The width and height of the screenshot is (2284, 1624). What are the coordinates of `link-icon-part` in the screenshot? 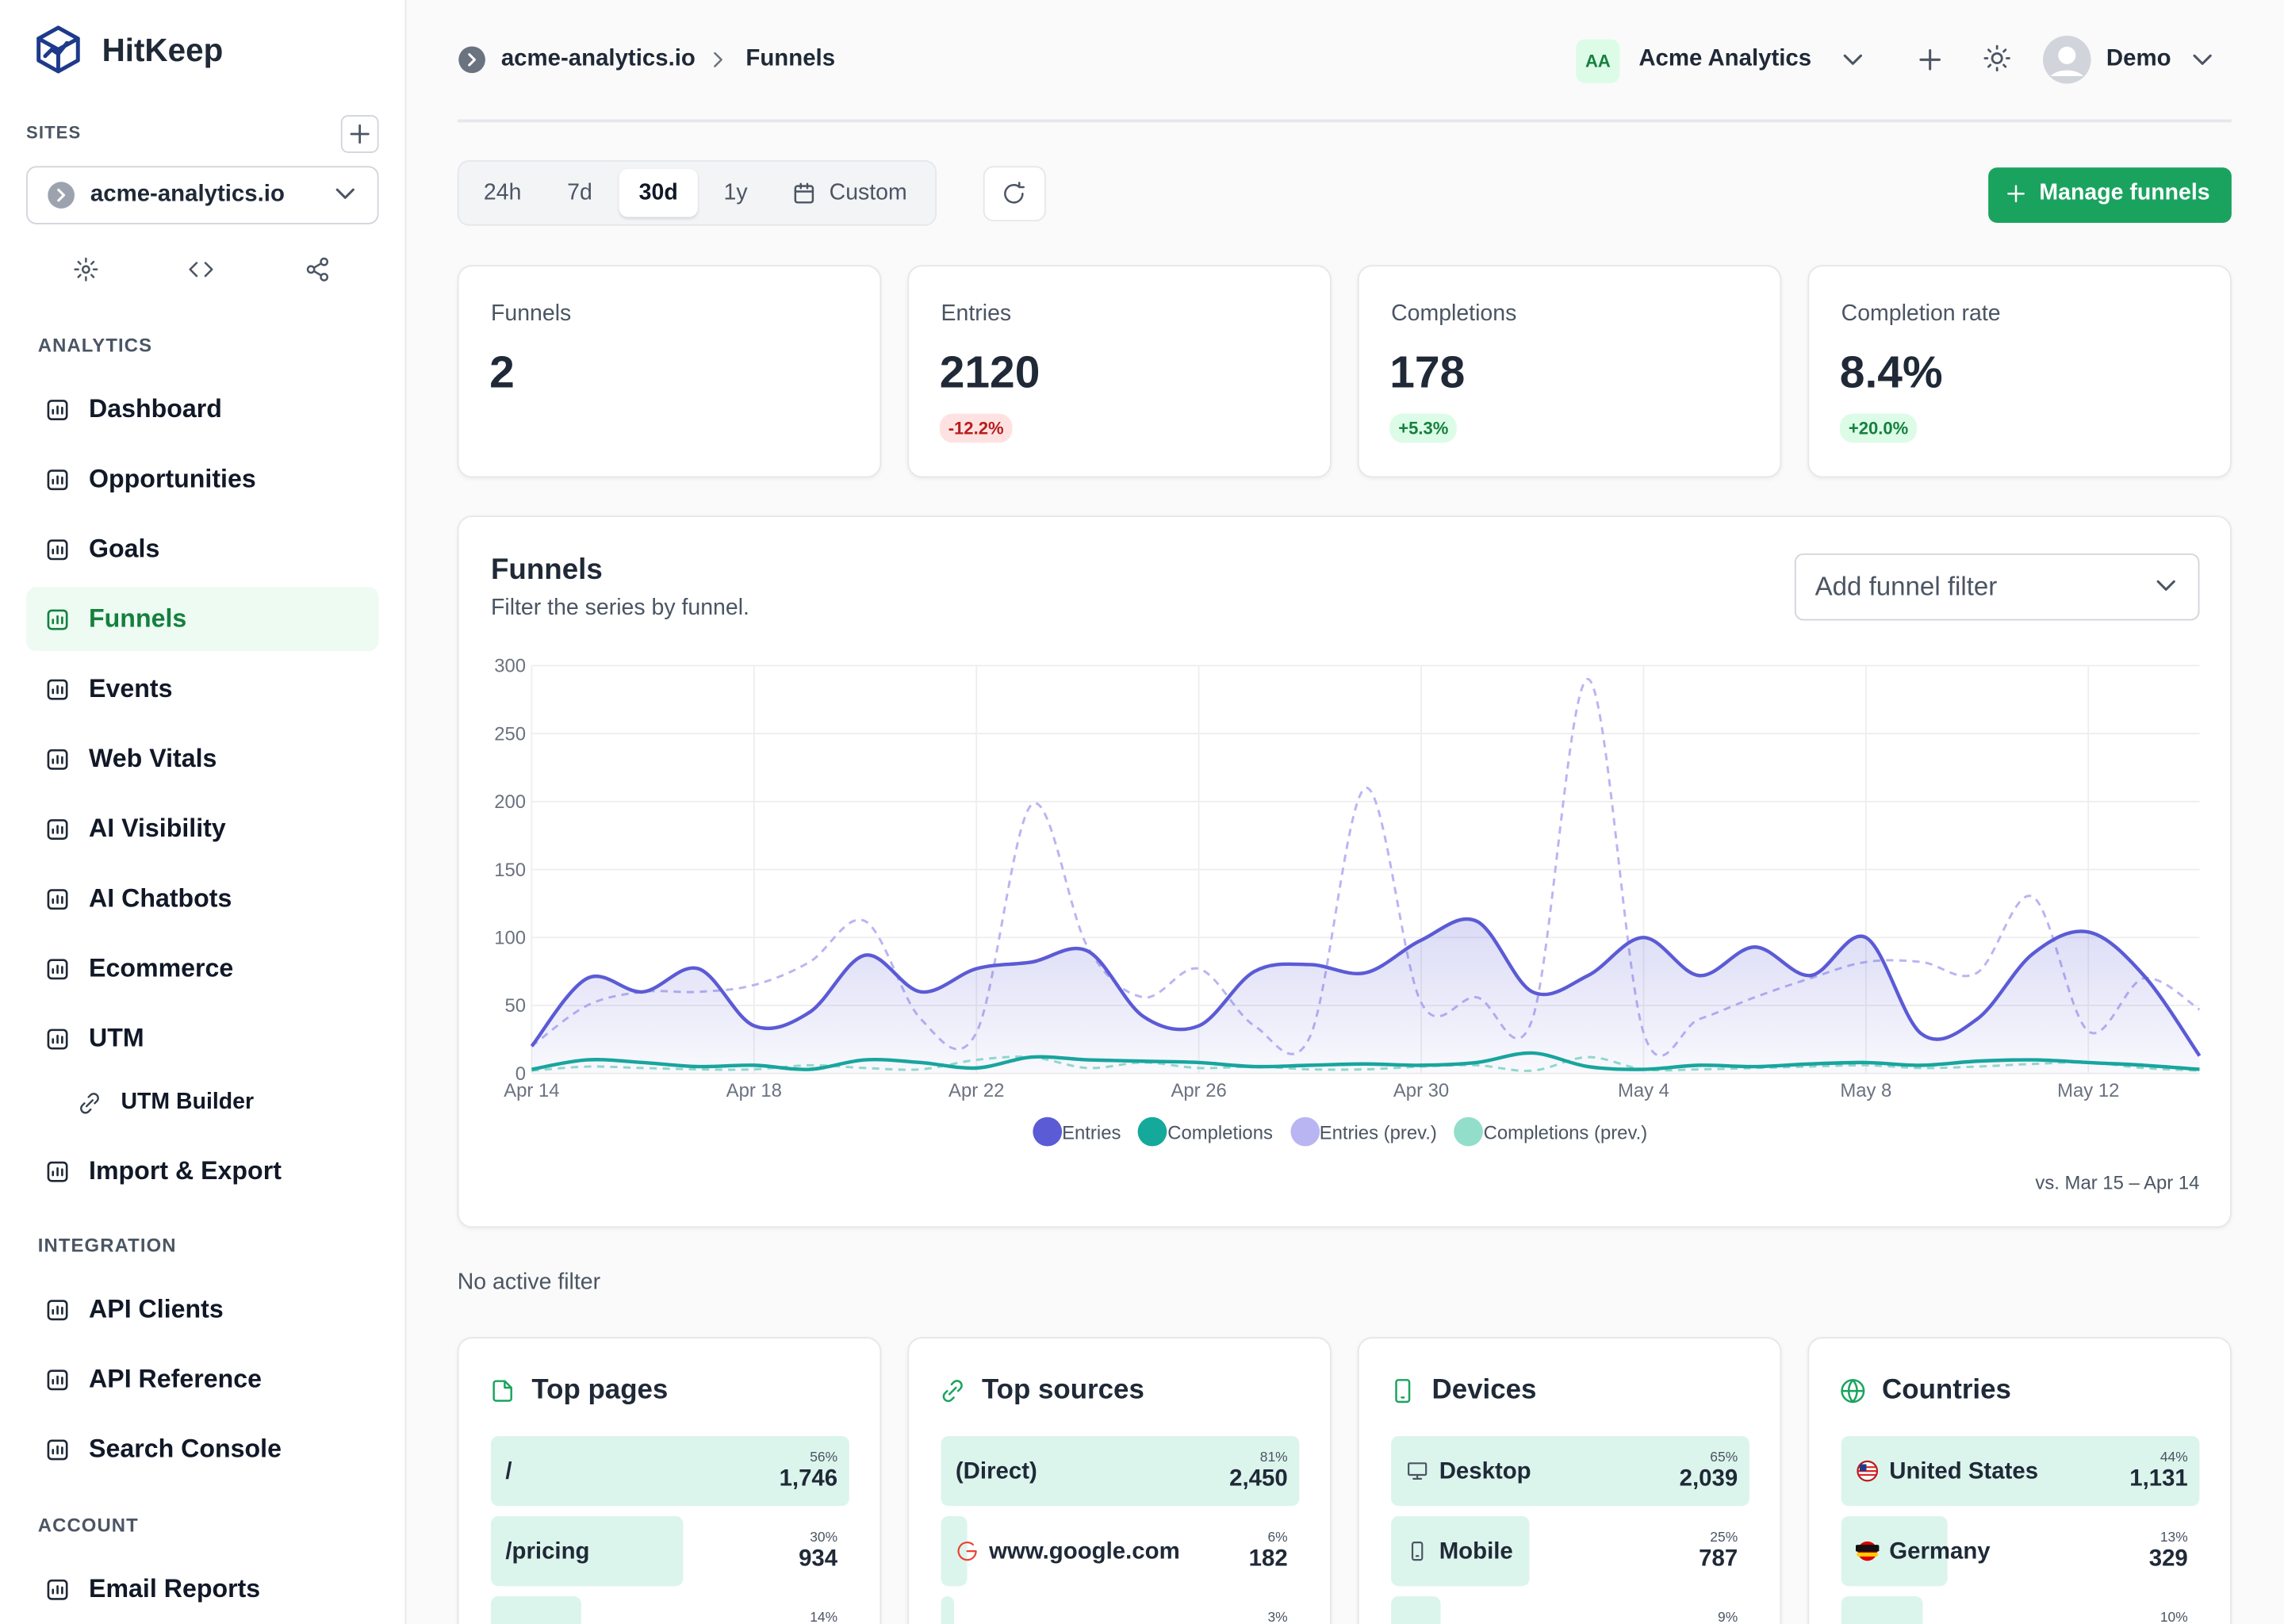 It's located at (88, 1102).